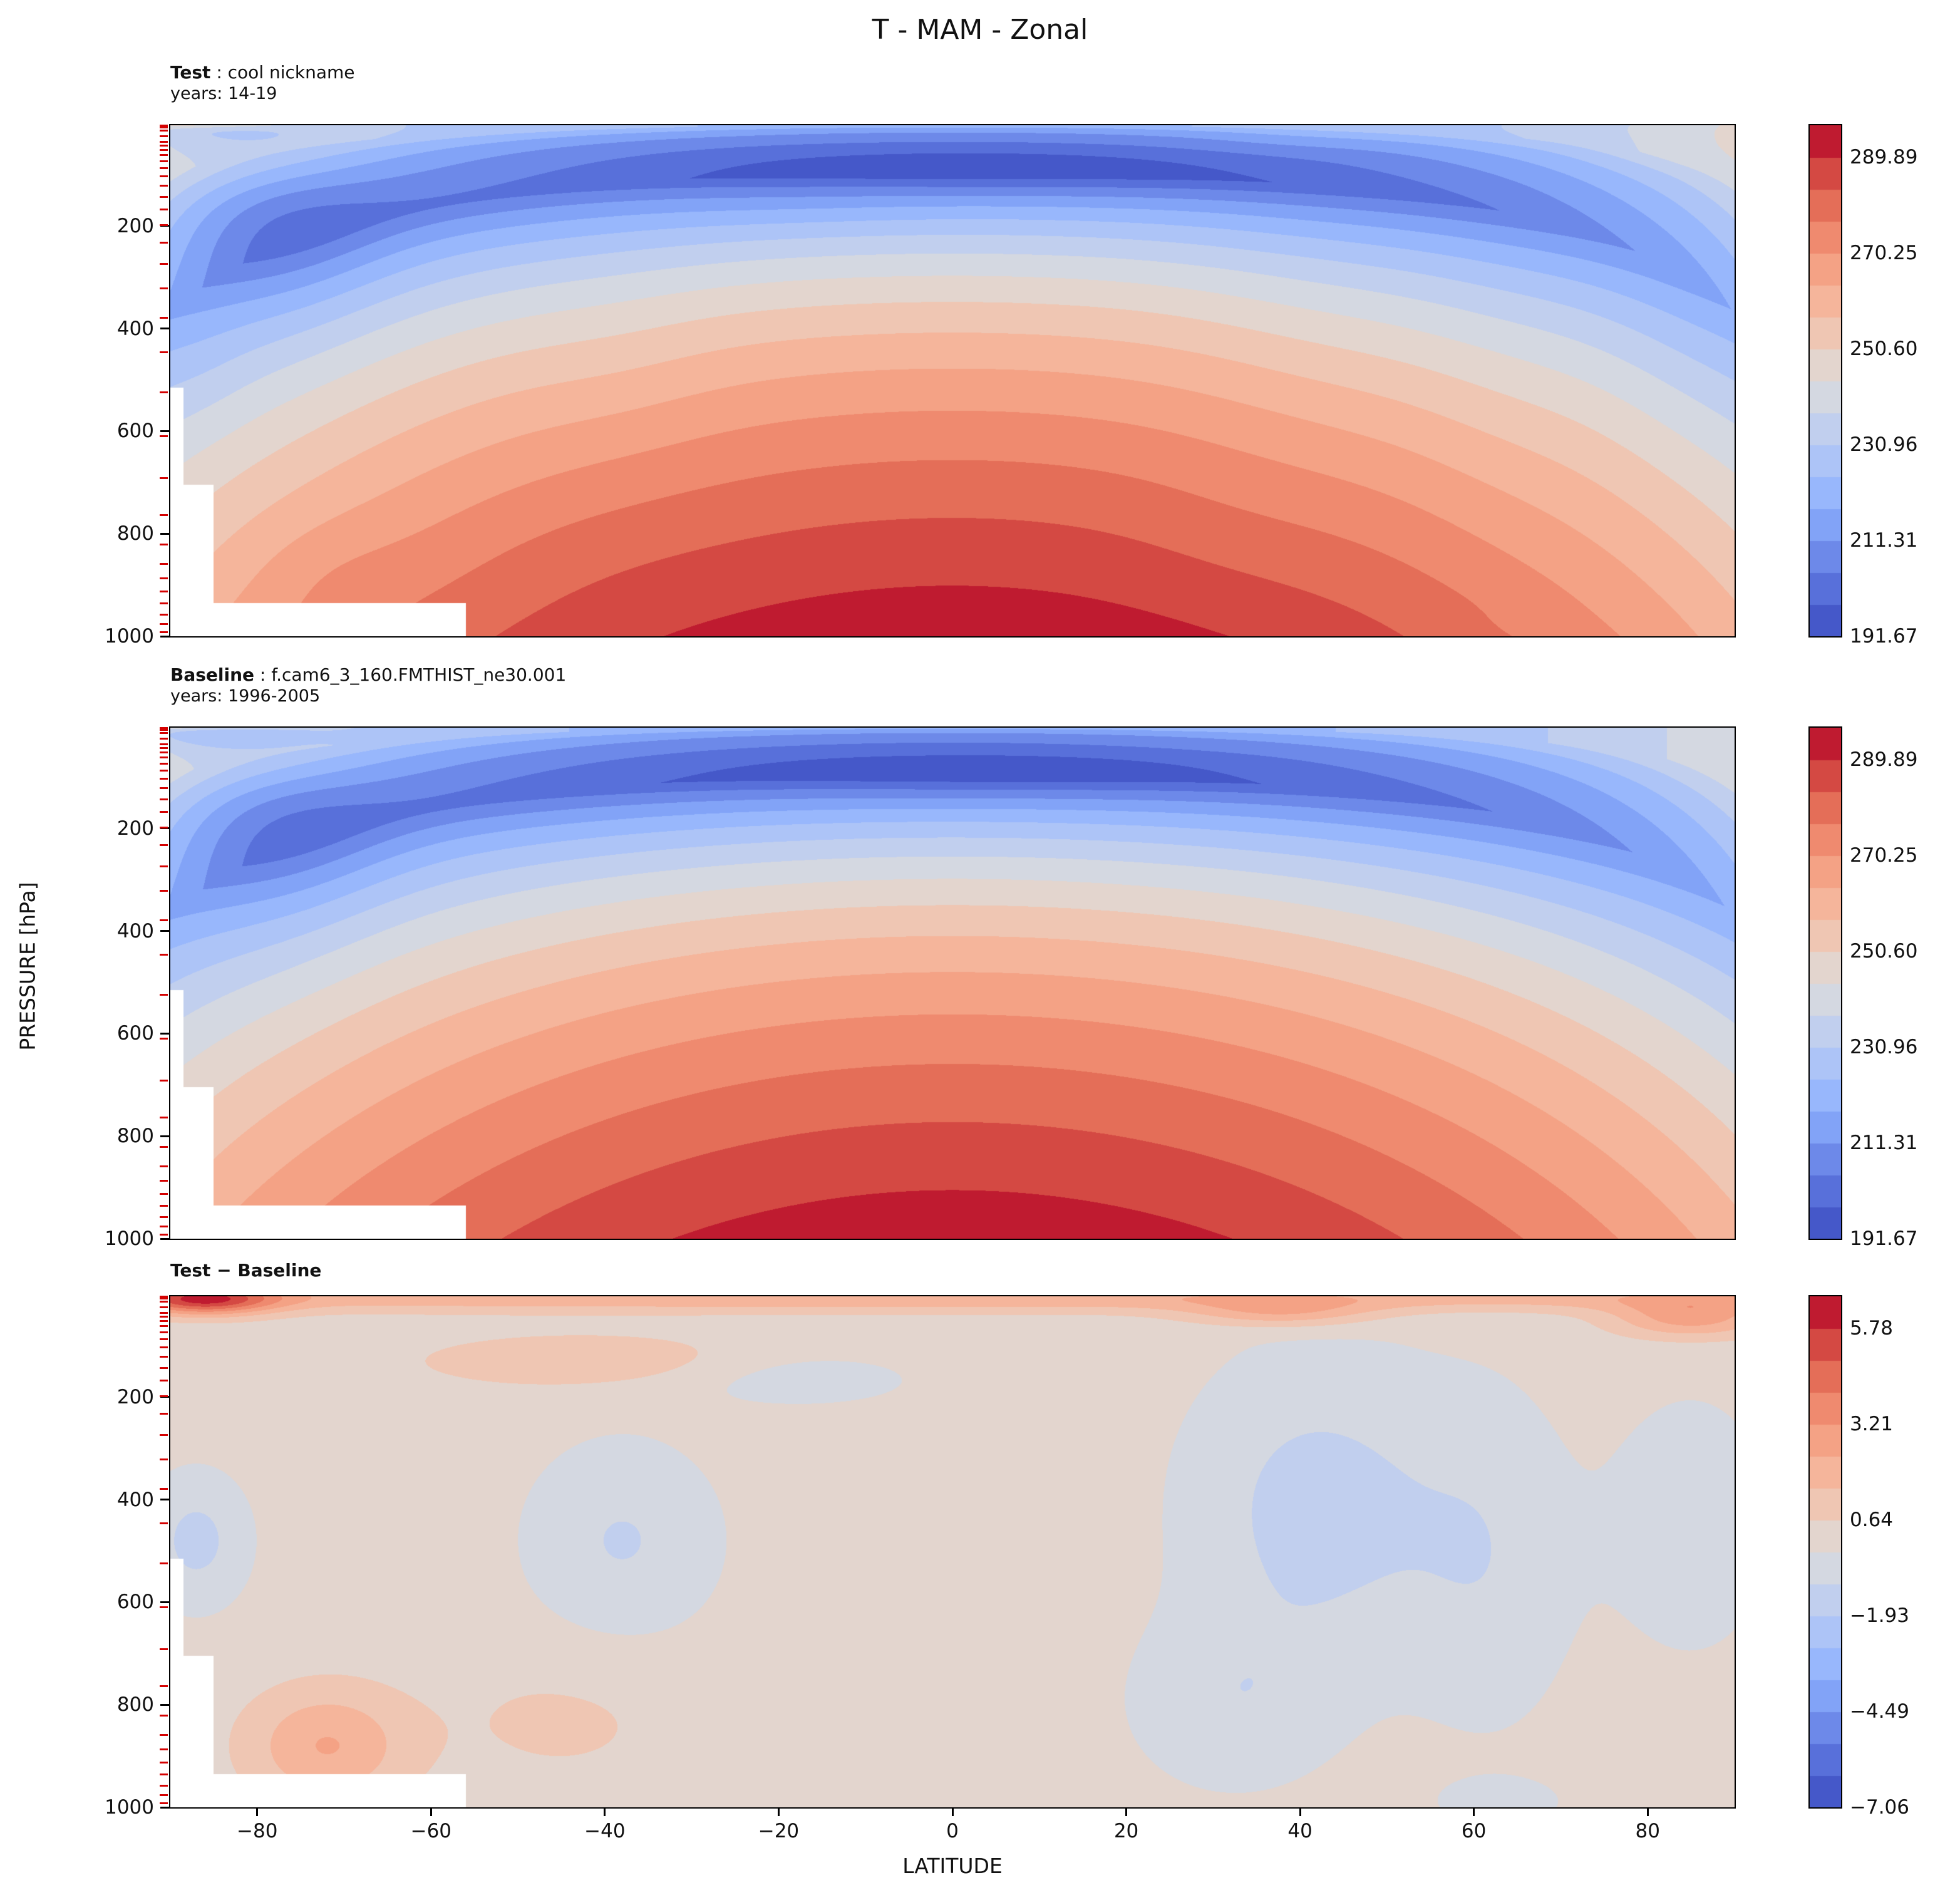 The image size is (1960, 1900). Describe the element at coordinates (1884, 349) in the screenshot. I see `colorbar-tick-label: 250.60` at that location.